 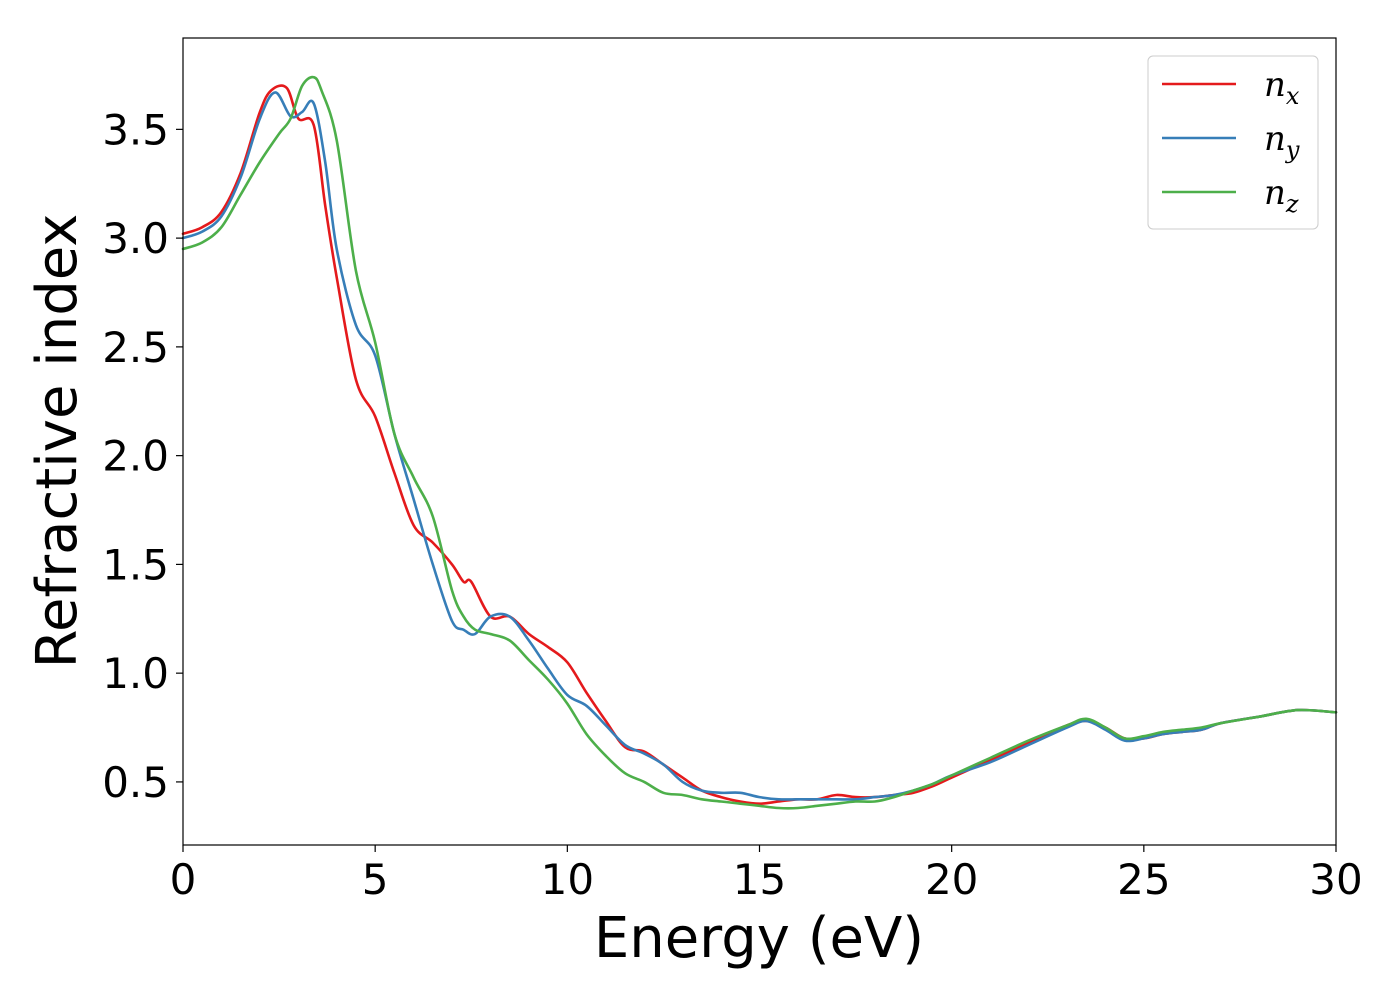 I want to click on y-tick-label: 1.5, so click(x=135, y=564).